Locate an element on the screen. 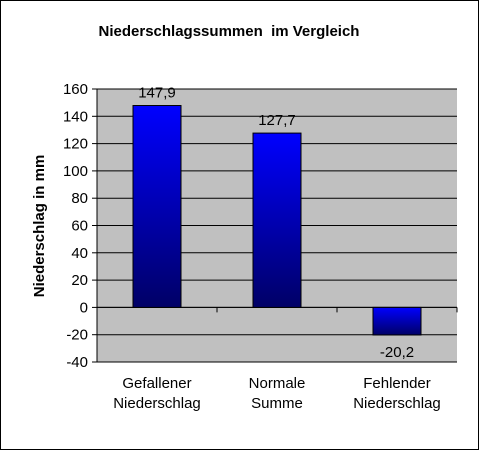 The width and height of the screenshot is (479, 450). data-label: 147,9 is located at coordinates (157, 93).